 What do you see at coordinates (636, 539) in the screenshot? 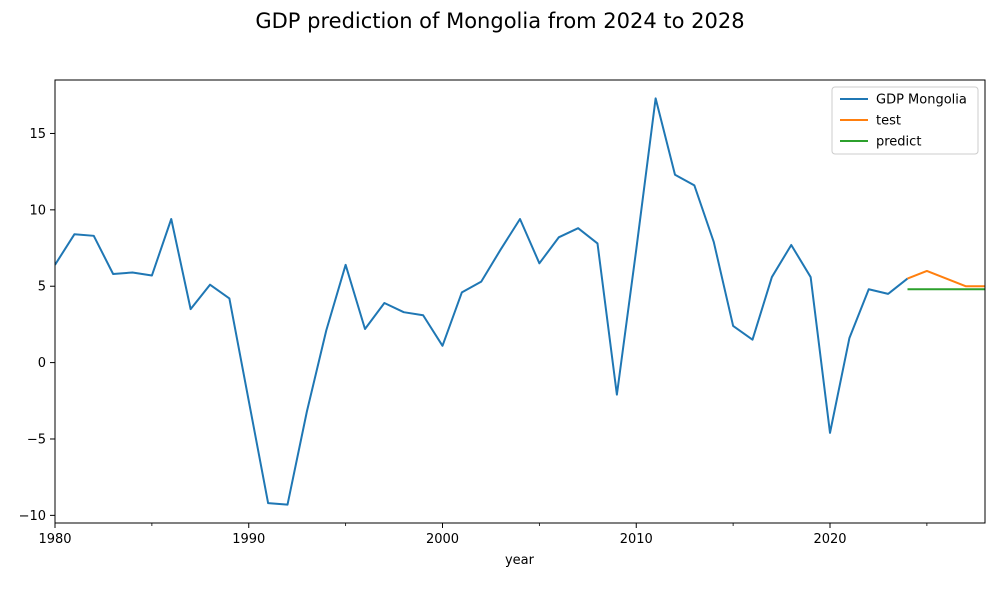
I see `x-tick-label: 2010` at bounding box center [636, 539].